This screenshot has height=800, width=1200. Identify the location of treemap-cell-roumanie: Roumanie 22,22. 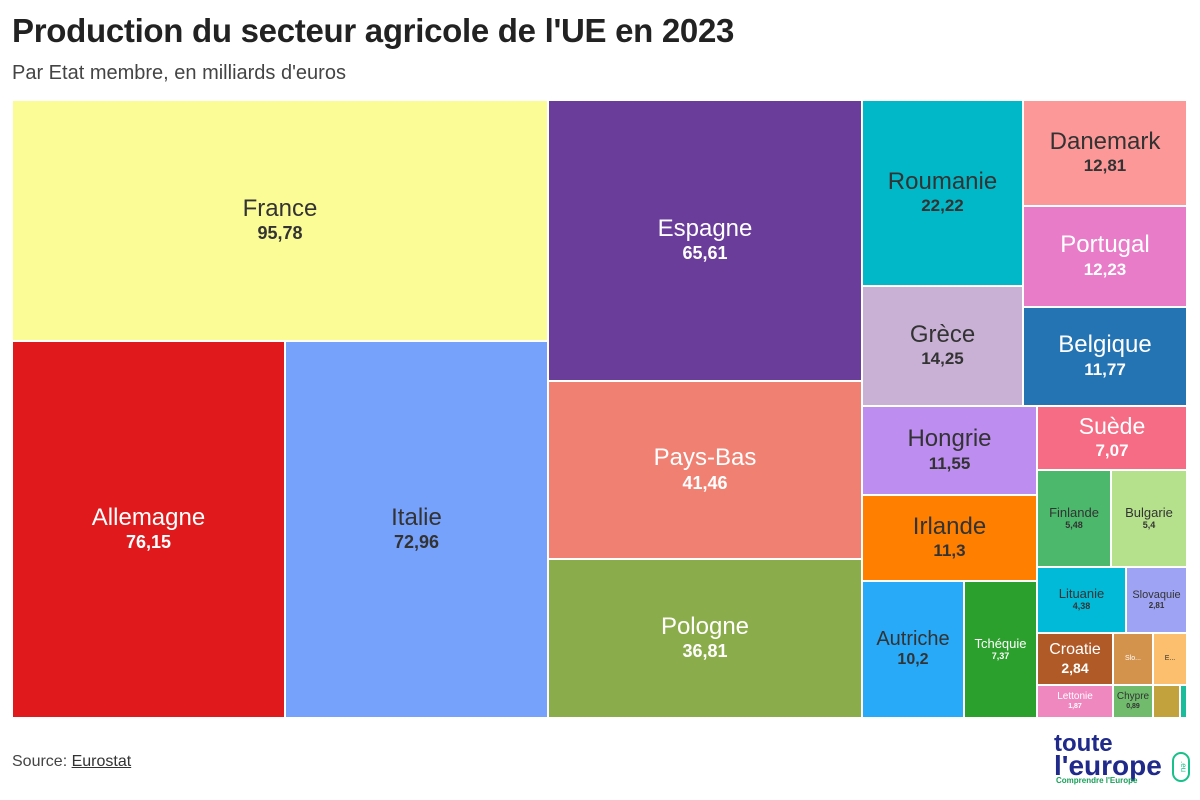
(942, 193).